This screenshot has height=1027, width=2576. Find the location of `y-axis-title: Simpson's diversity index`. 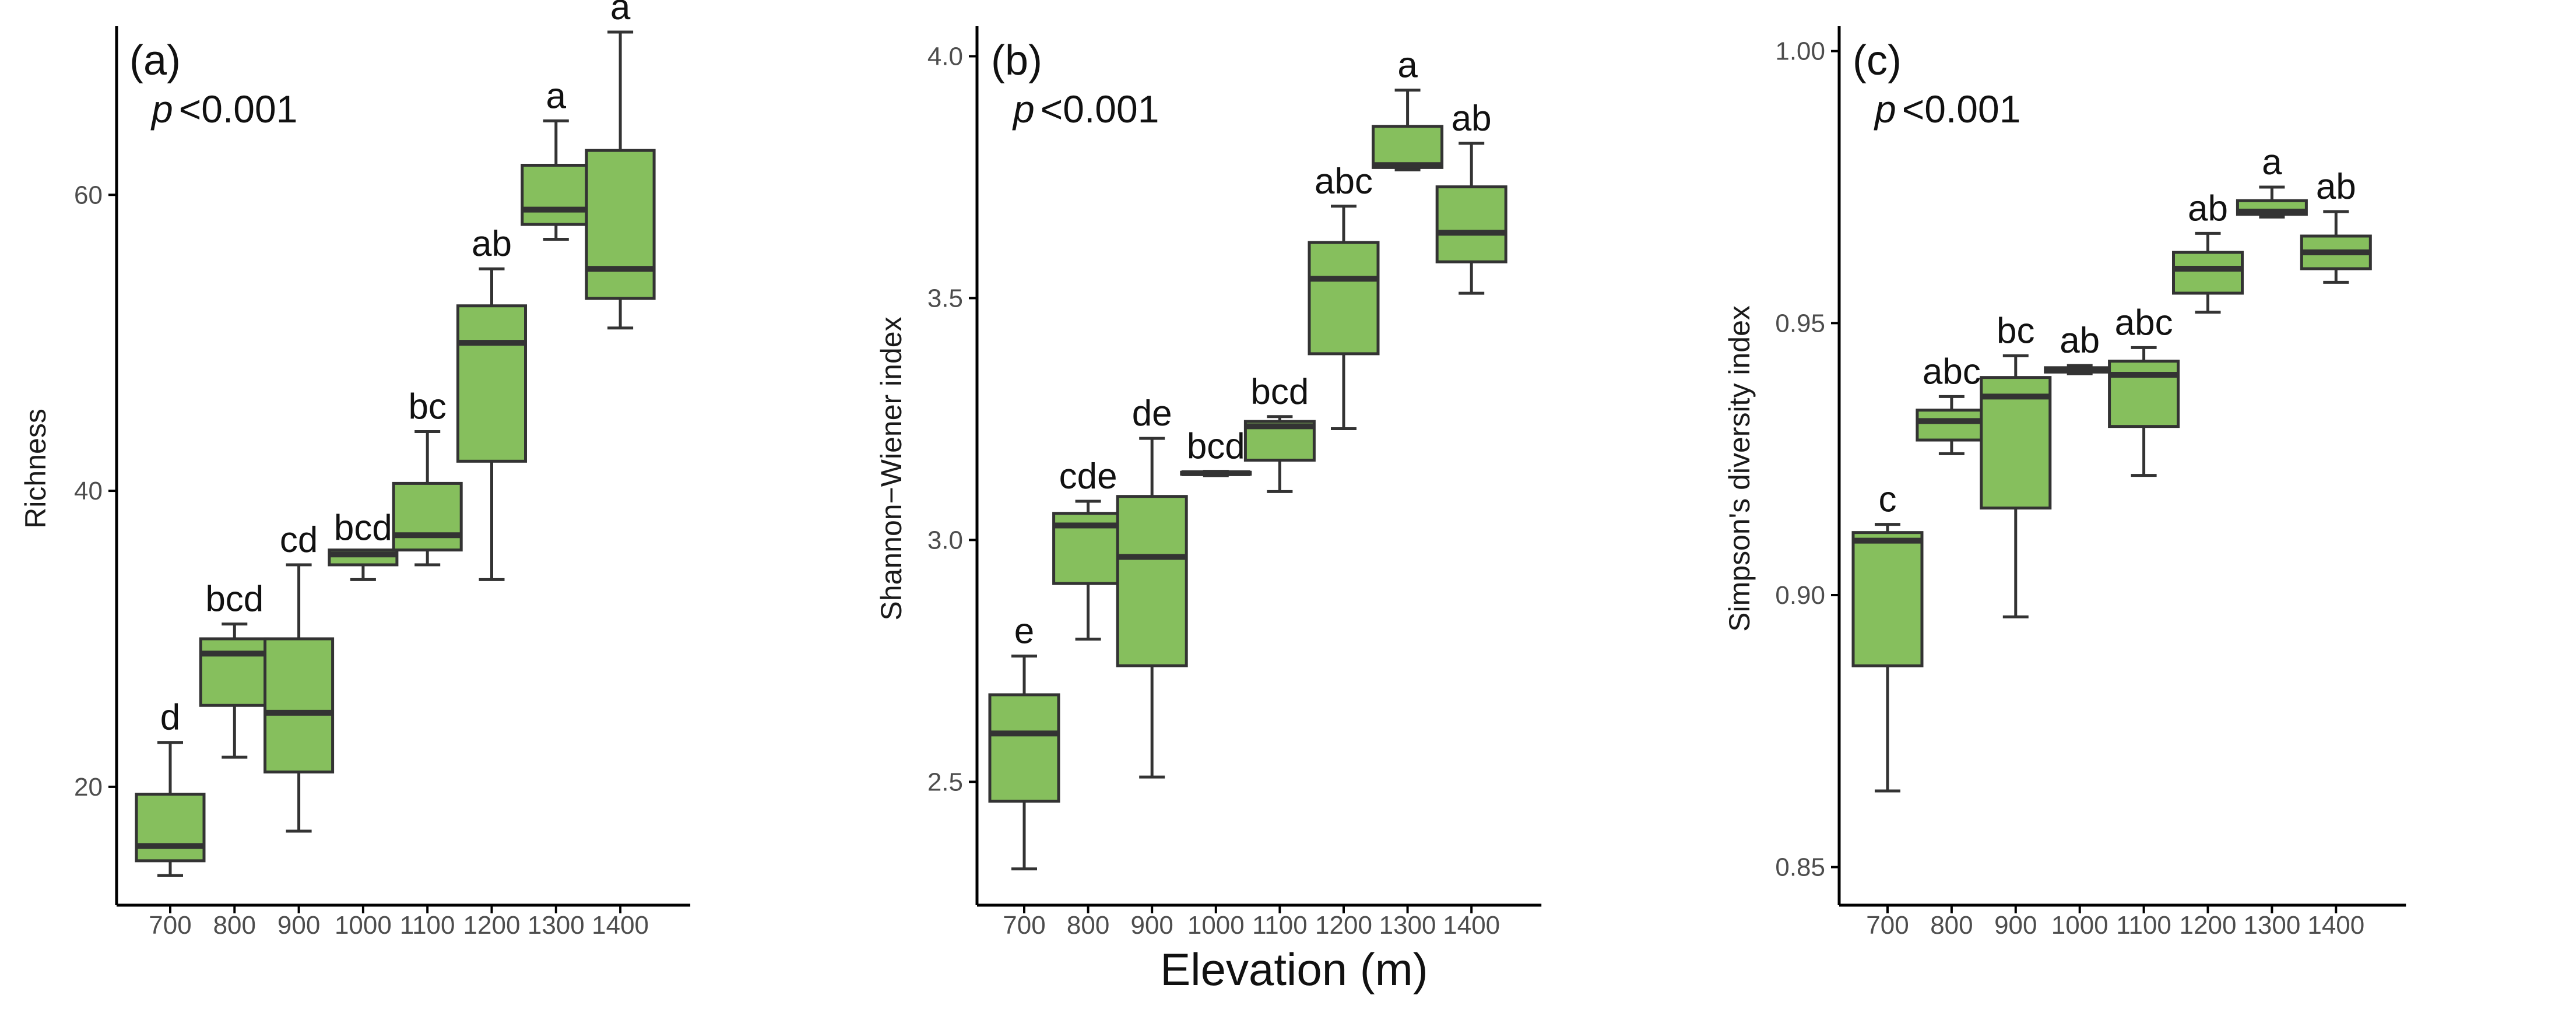

y-axis-title: Simpson's diversity index is located at coordinates (1739, 469).